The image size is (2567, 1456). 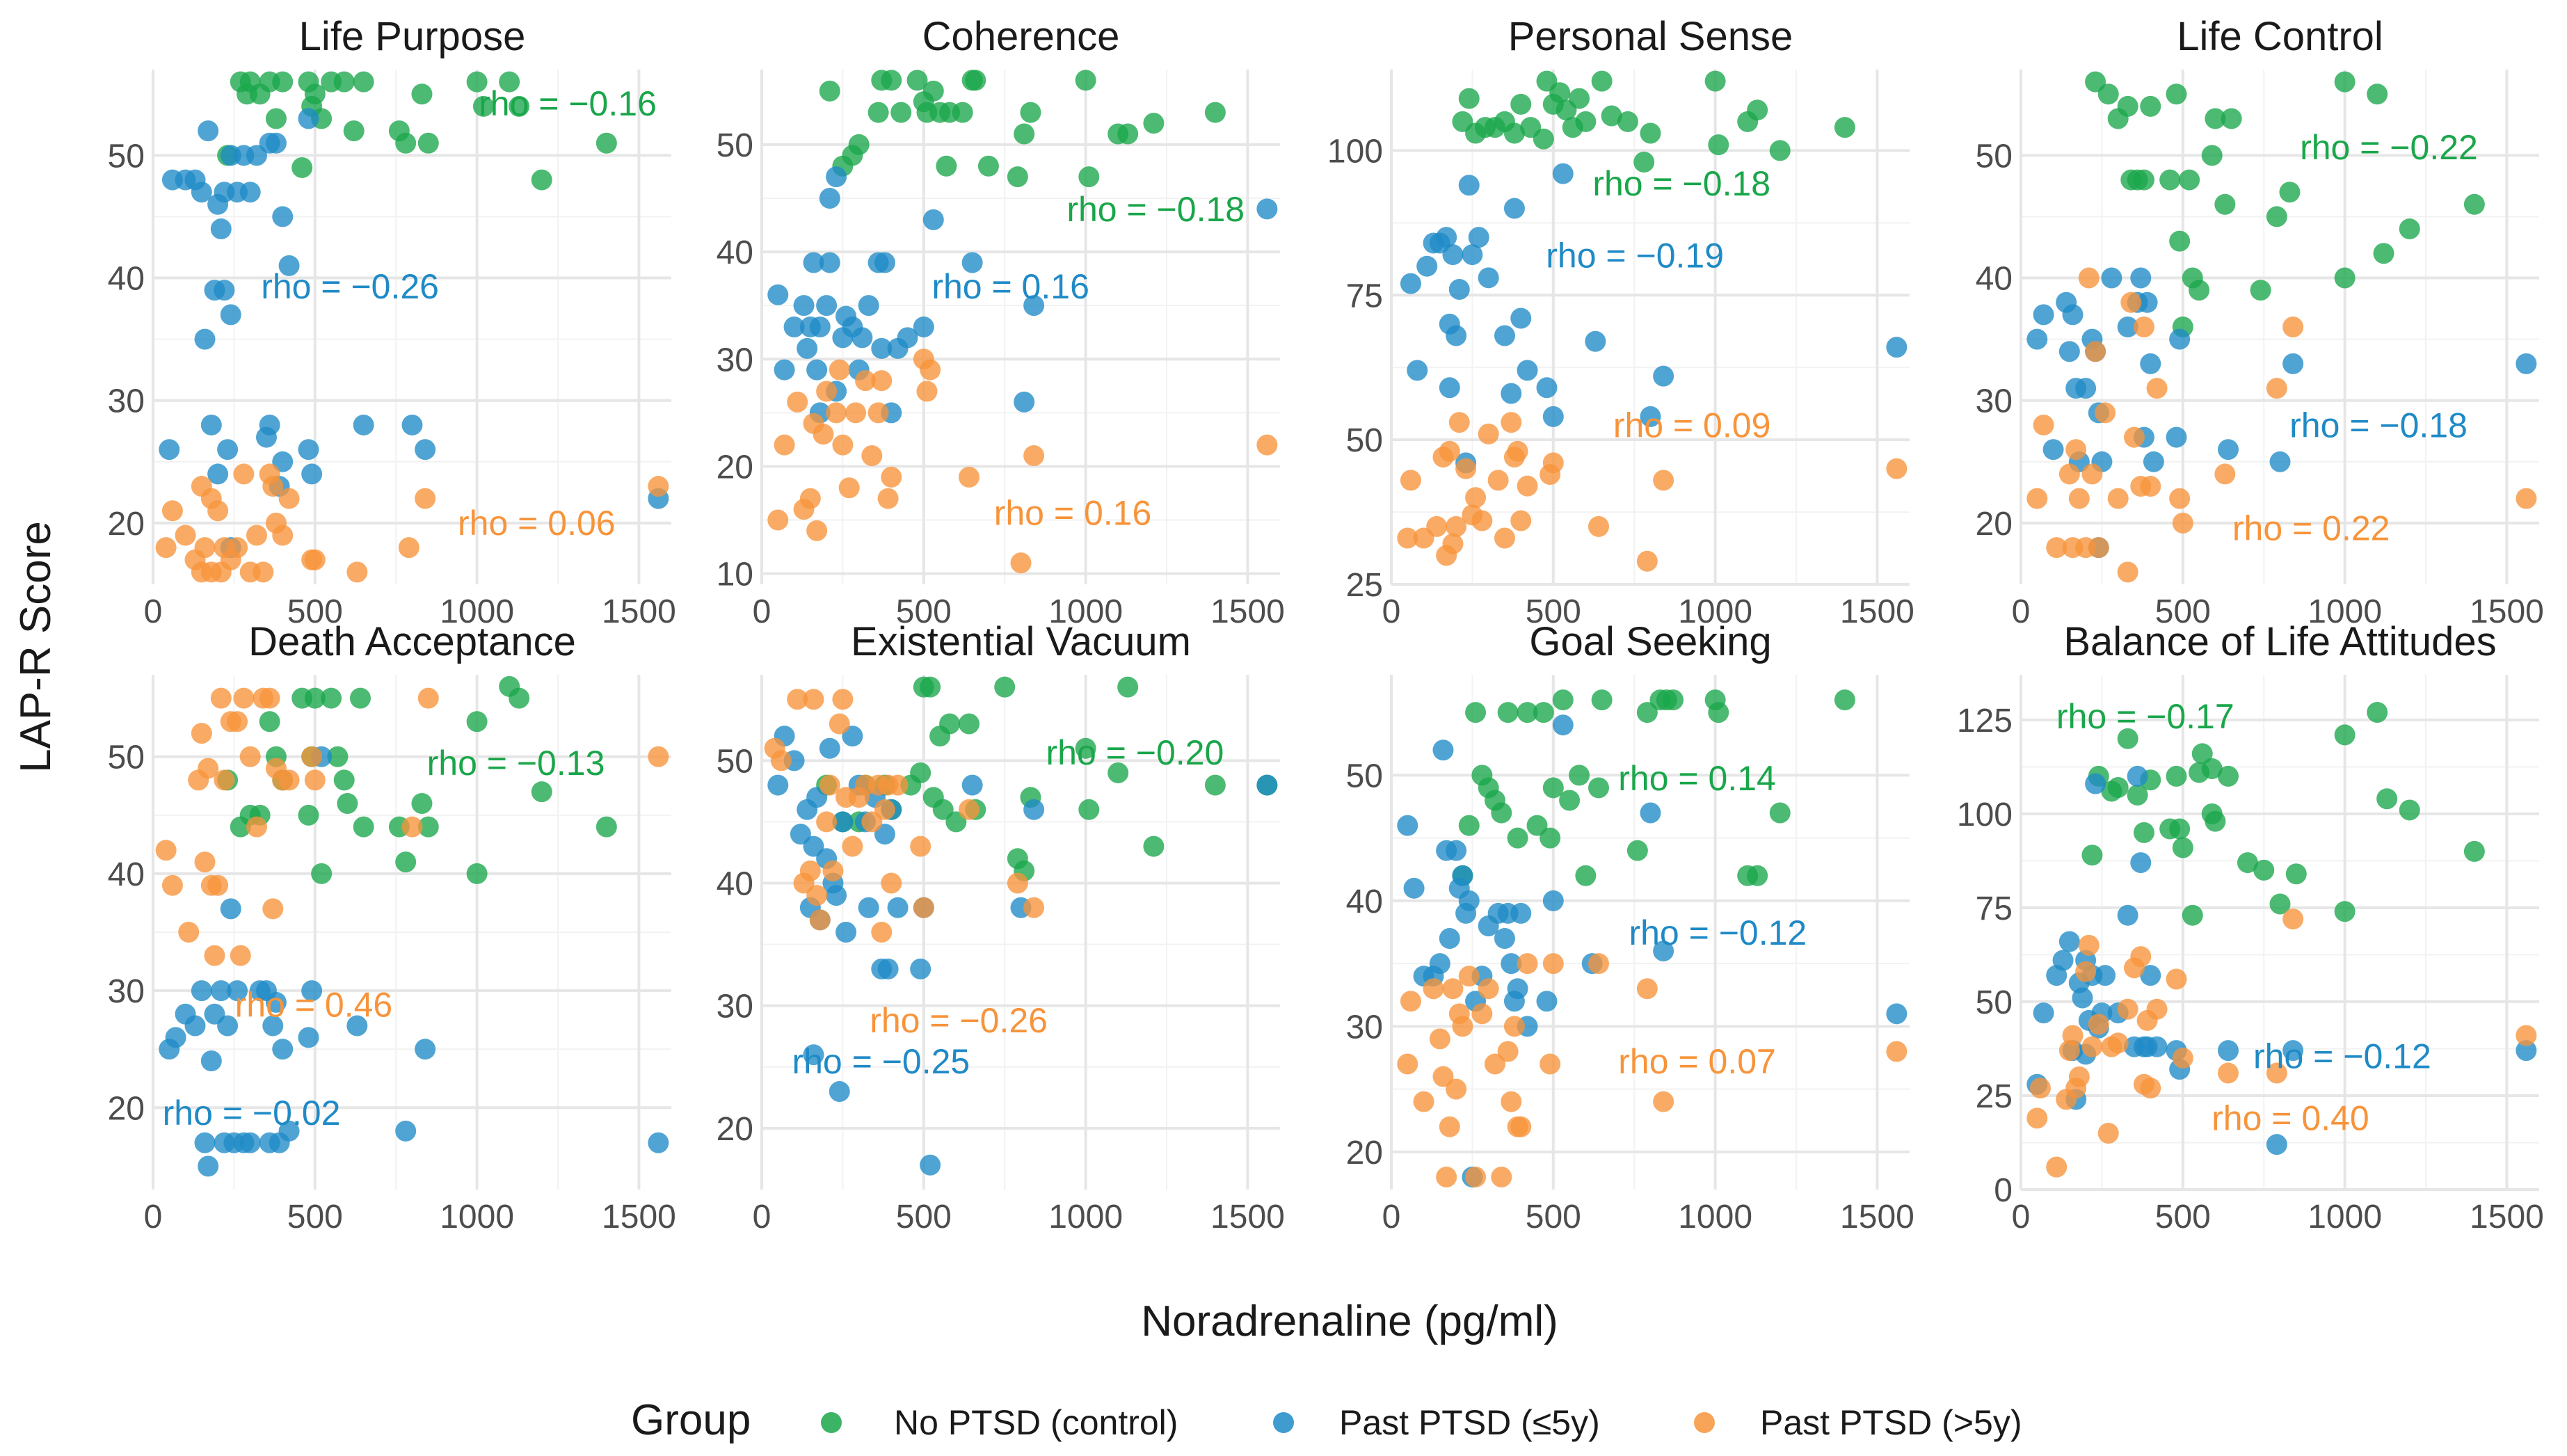 What do you see at coordinates (881, 1061) in the screenshot?
I see `rho-label-past-5y: rho = −0.25` at bounding box center [881, 1061].